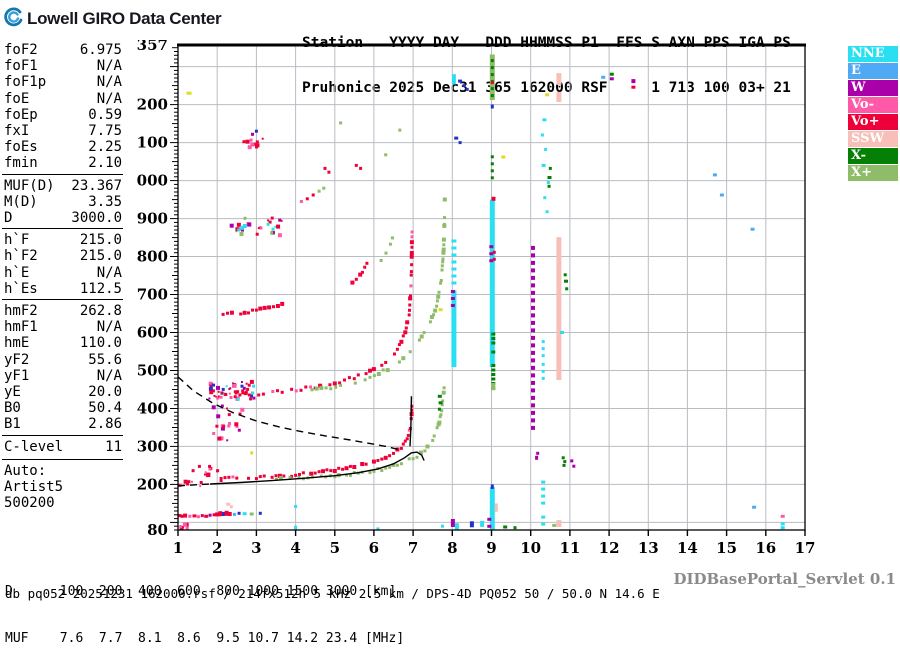 The width and height of the screenshot is (900, 662). Describe the element at coordinates (21, 311) in the screenshot. I see `param-label: hmF2` at that location.